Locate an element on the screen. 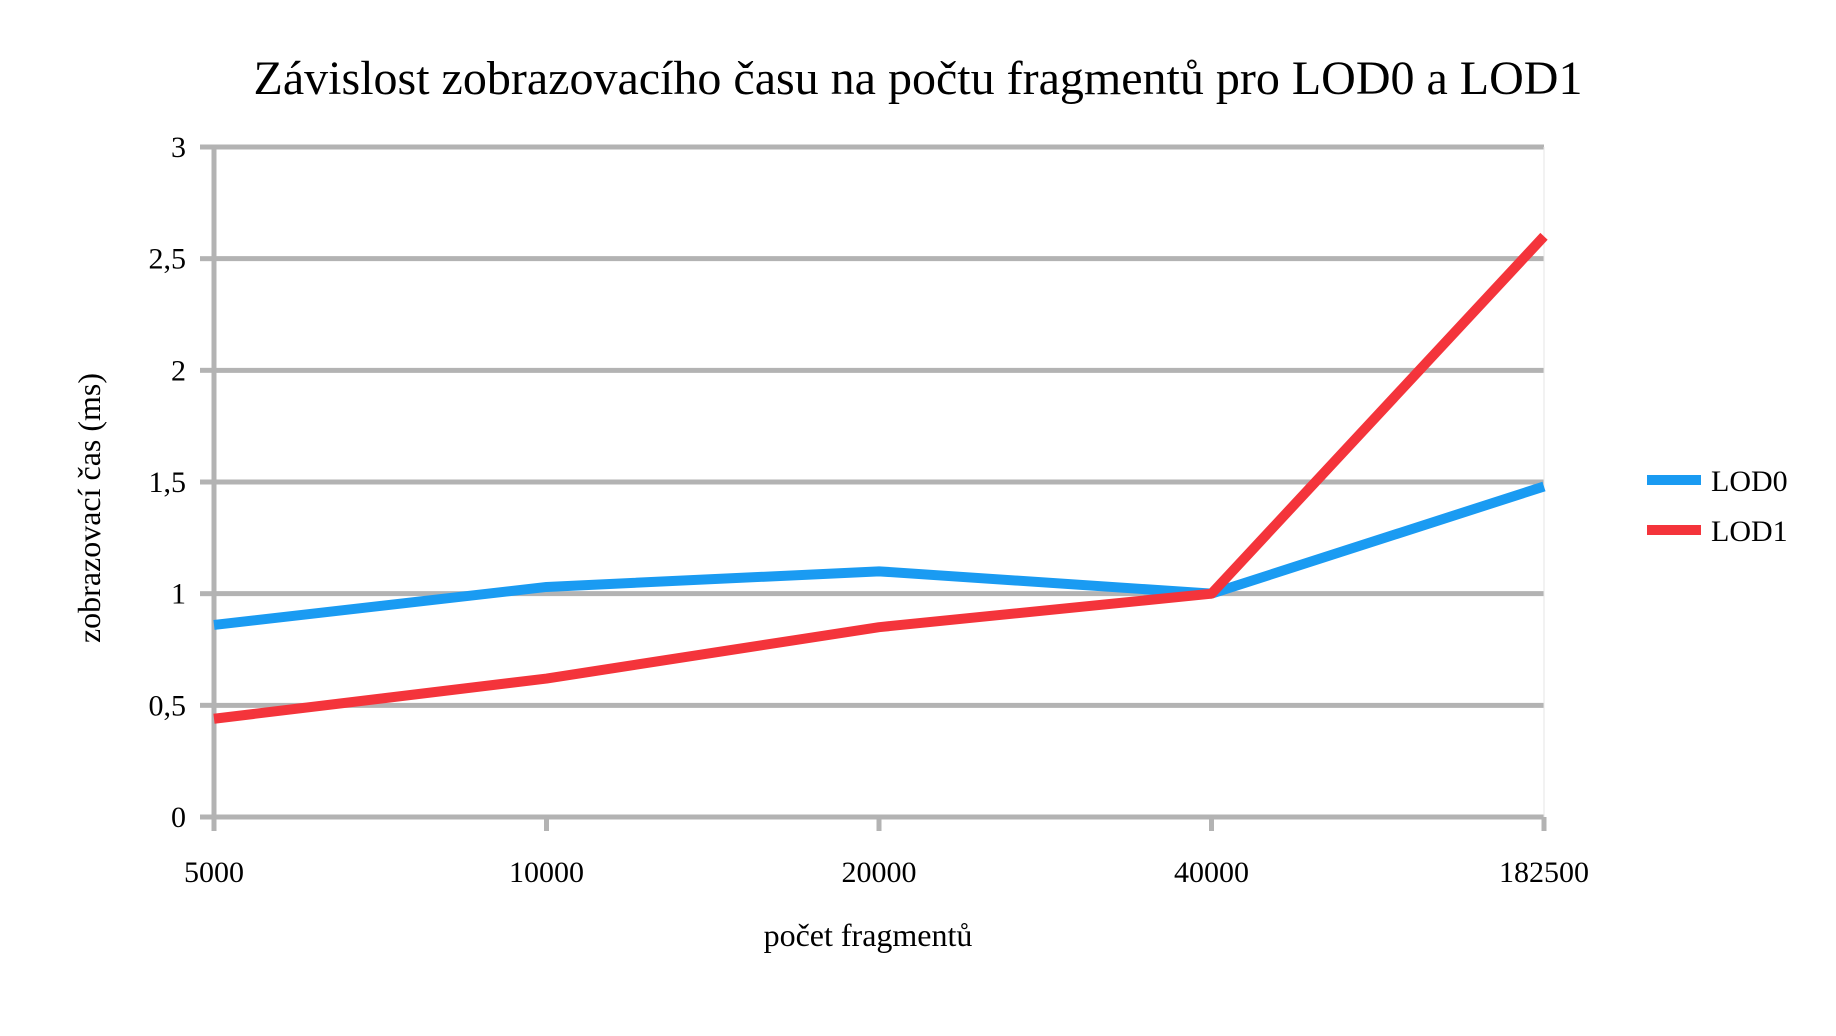 The height and width of the screenshot is (1036, 1836). y-tick-label: 1 is located at coordinates (178, 594).